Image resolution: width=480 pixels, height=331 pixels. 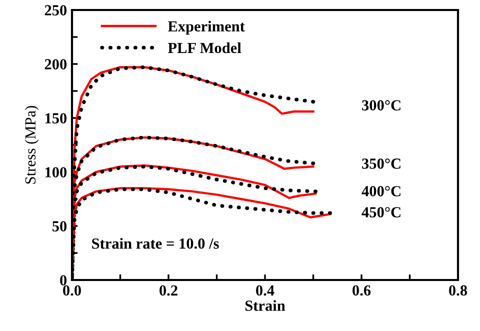 What do you see at coordinates (458, 290) in the screenshot?
I see `x-tick-label: 0.8` at bounding box center [458, 290].